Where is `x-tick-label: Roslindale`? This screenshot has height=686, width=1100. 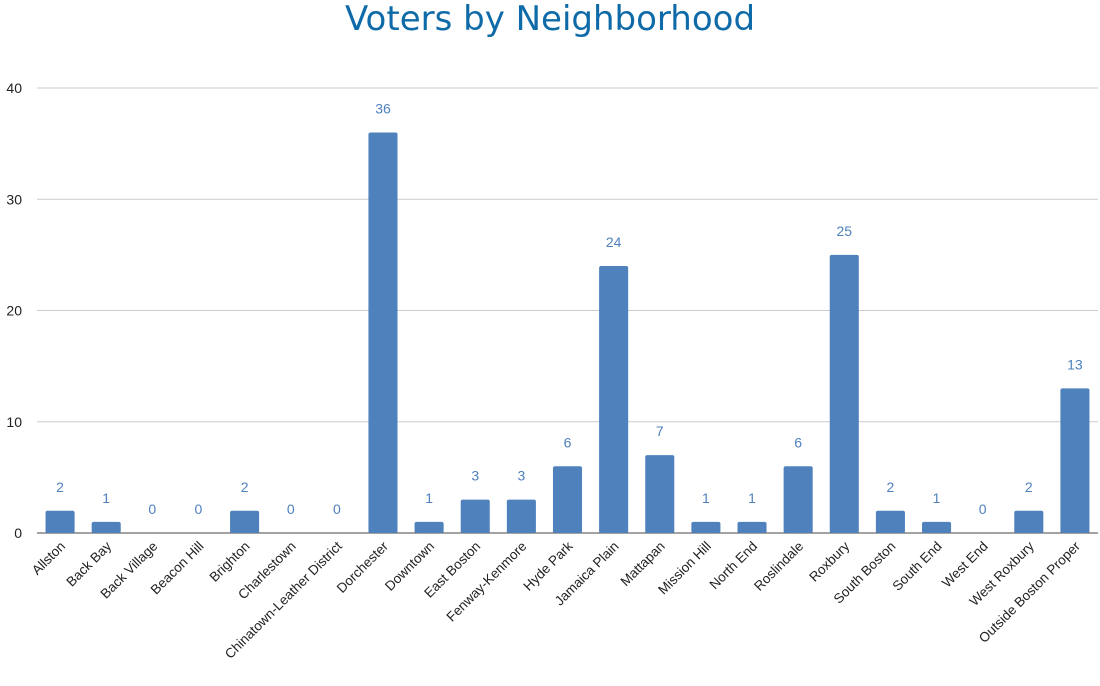 x-tick-label: Roslindale is located at coordinates (778, 566).